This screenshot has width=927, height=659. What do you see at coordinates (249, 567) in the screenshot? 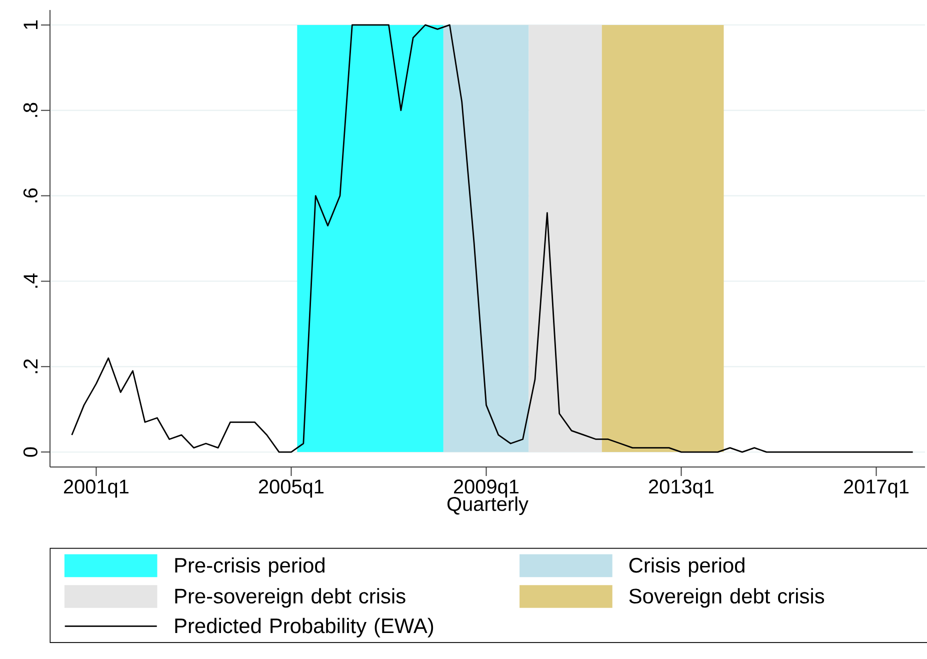
I see `legend-label: Pre-crisis period` at bounding box center [249, 567].